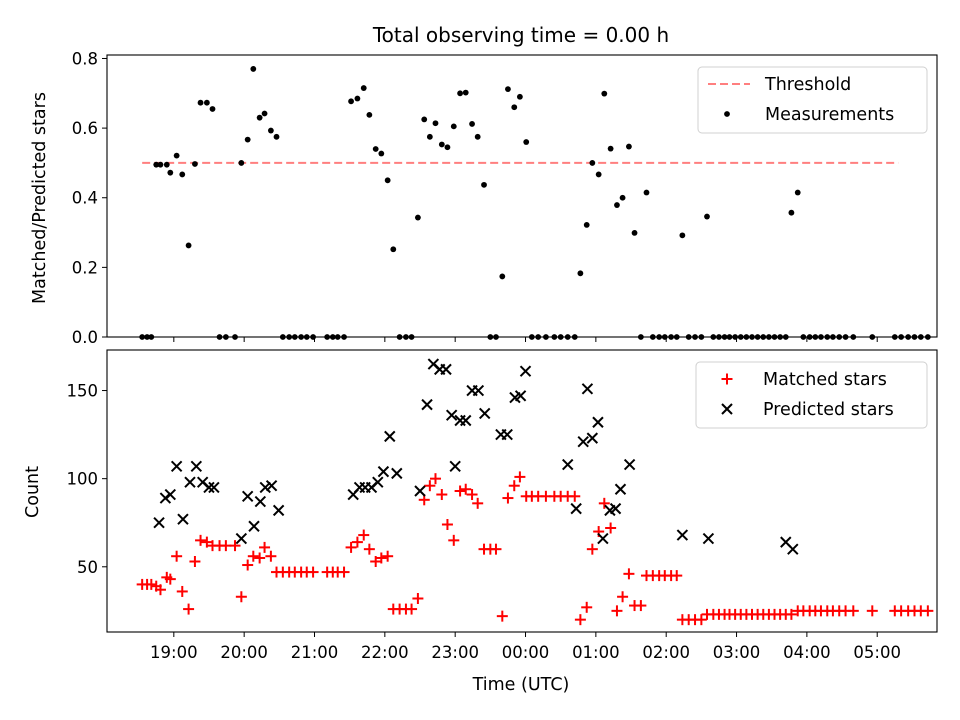 The image size is (960, 720). Describe the element at coordinates (87, 567) in the screenshot. I see `y-tick-label: 50` at that location.